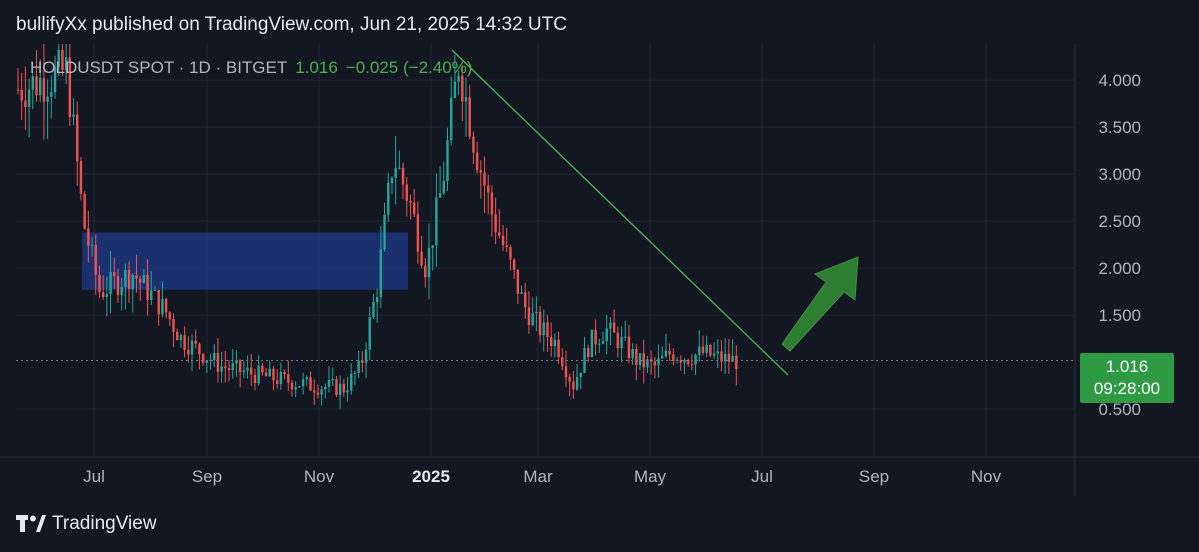 The width and height of the screenshot is (1199, 552). Describe the element at coordinates (650, 476) in the screenshot. I see `x-tick-label: May` at that location.